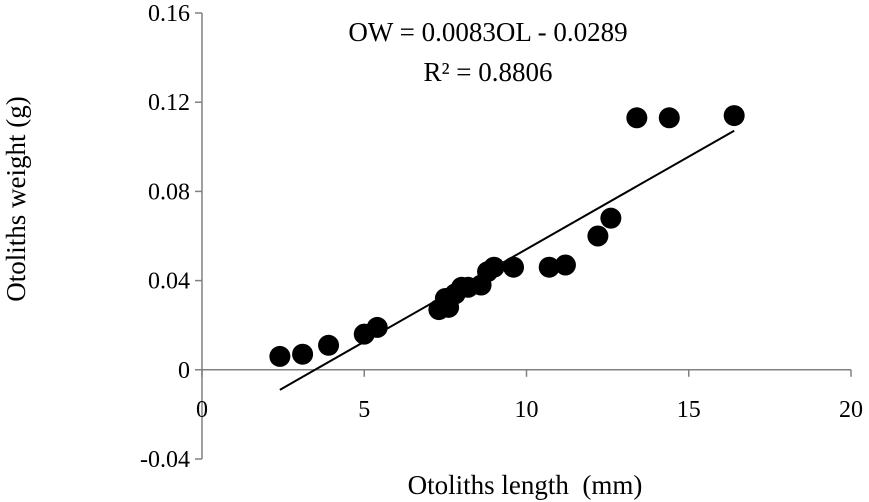  What do you see at coordinates (364, 410) in the screenshot?
I see `x-tick-label: 5` at bounding box center [364, 410].